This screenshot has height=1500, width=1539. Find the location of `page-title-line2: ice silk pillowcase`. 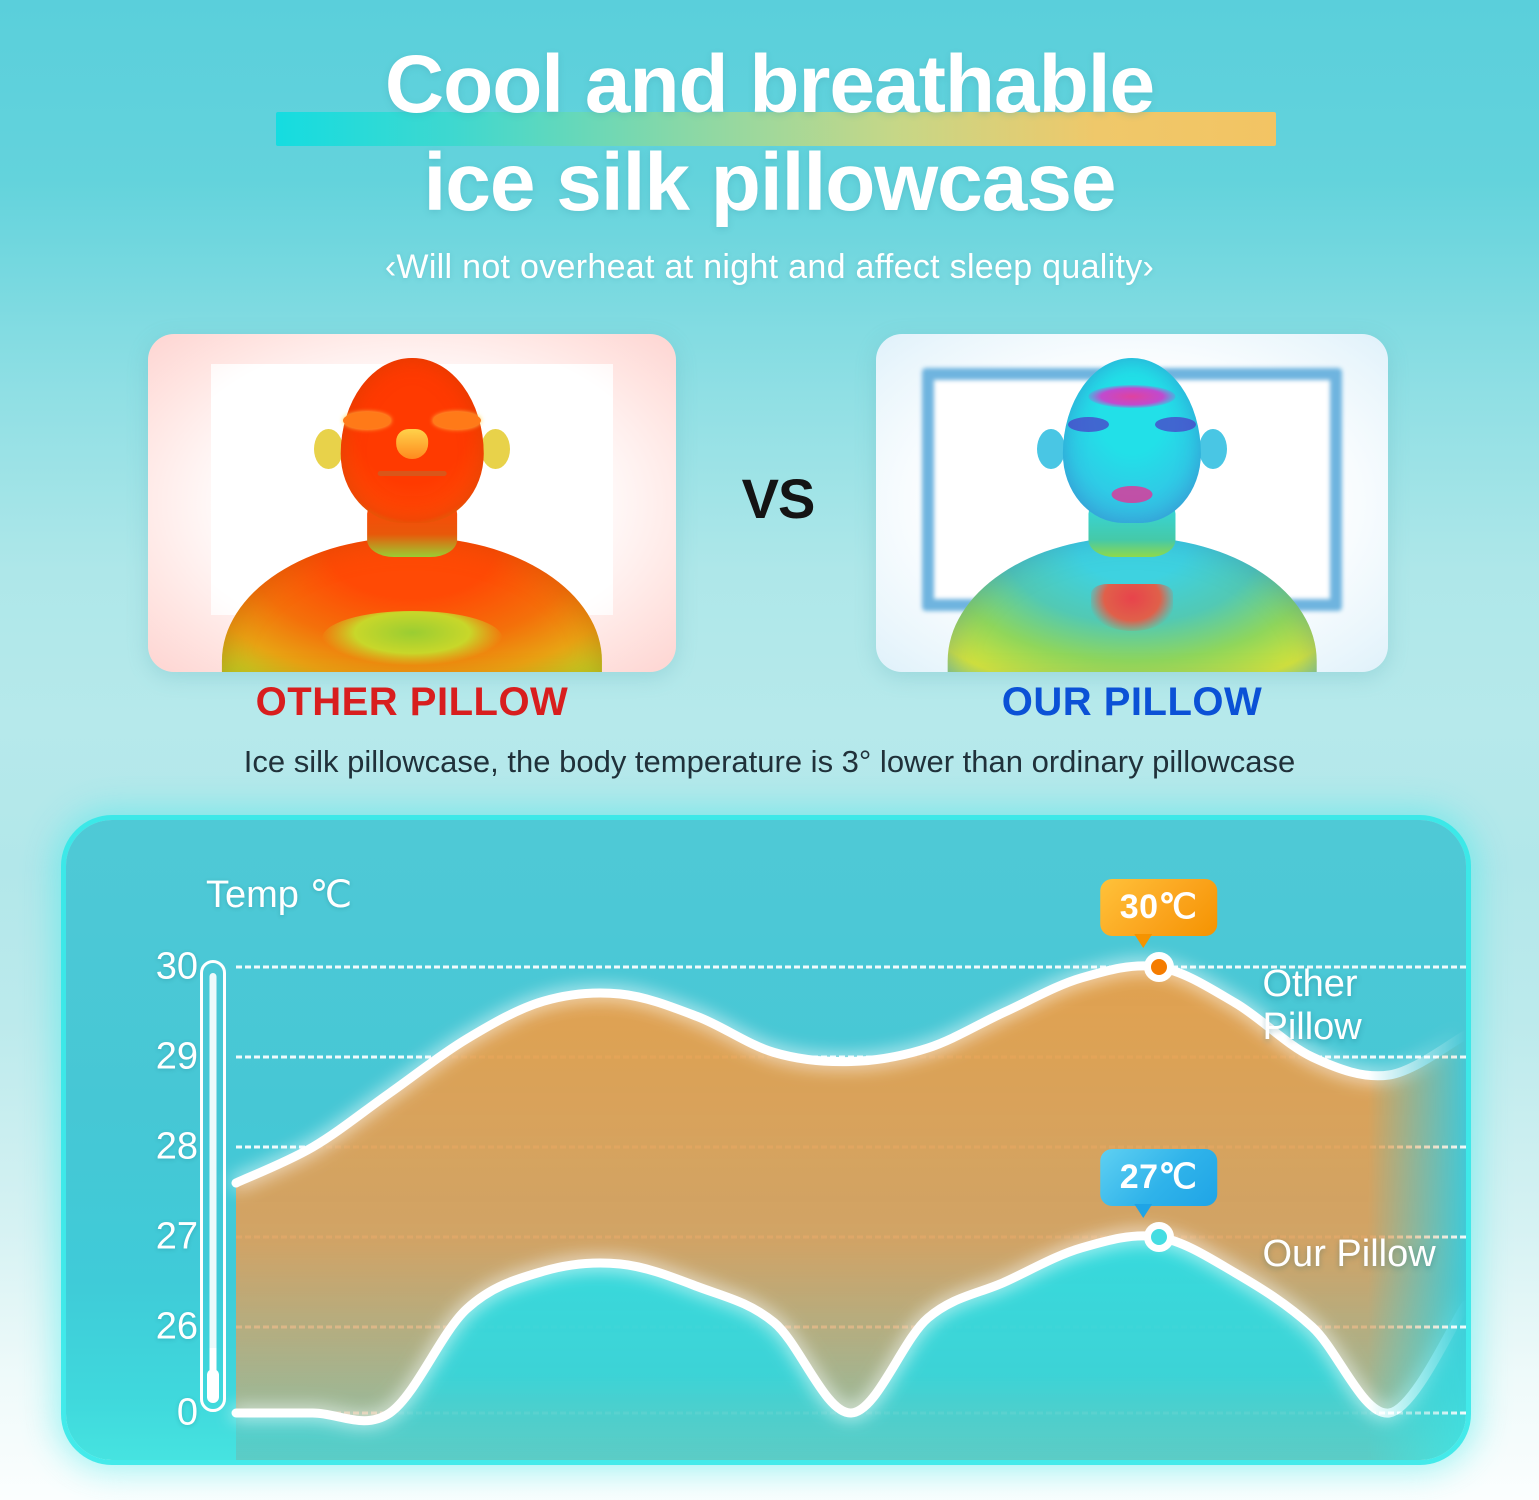

page-title-line2: ice silk pillowcase is located at coordinates (769, 182).